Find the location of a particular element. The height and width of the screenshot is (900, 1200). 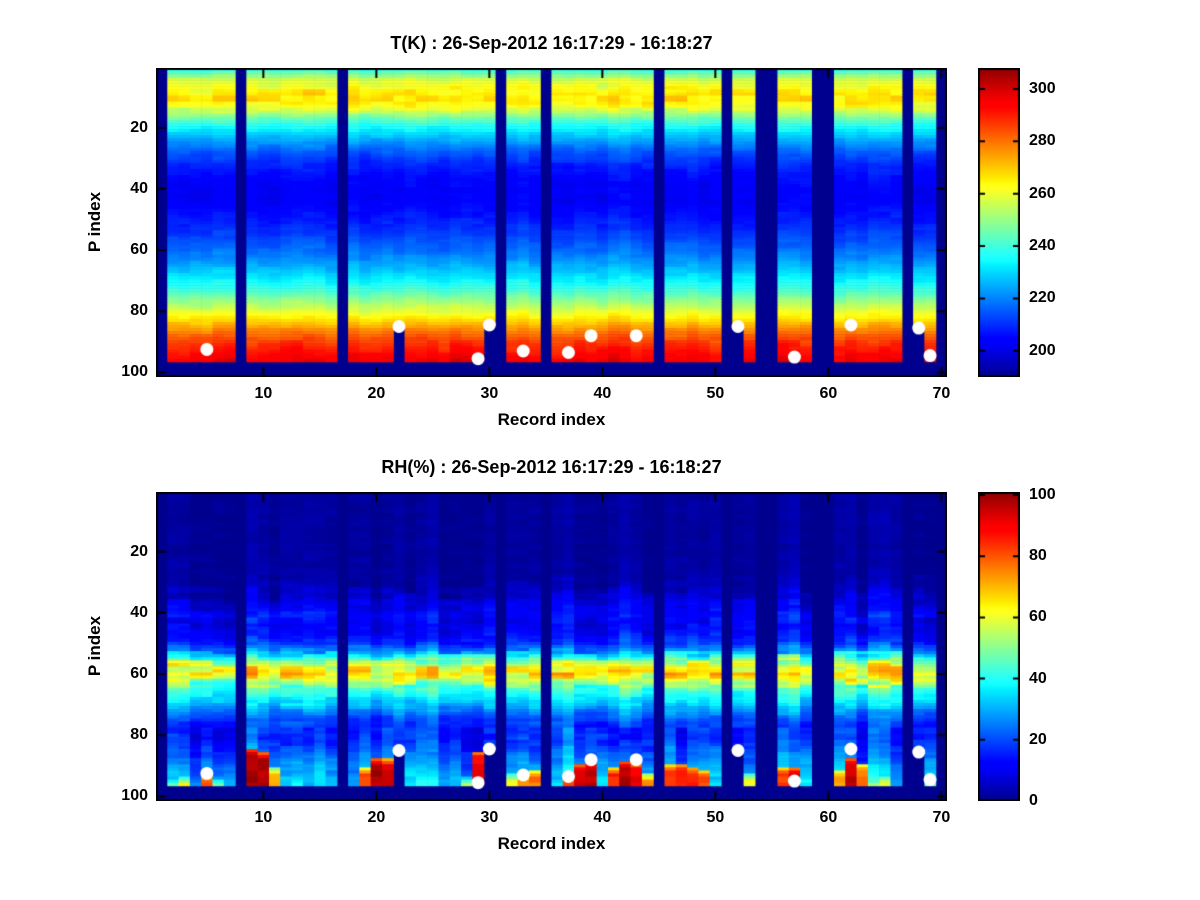

colorbar-tick-label: 60 is located at coordinates (1038, 617).